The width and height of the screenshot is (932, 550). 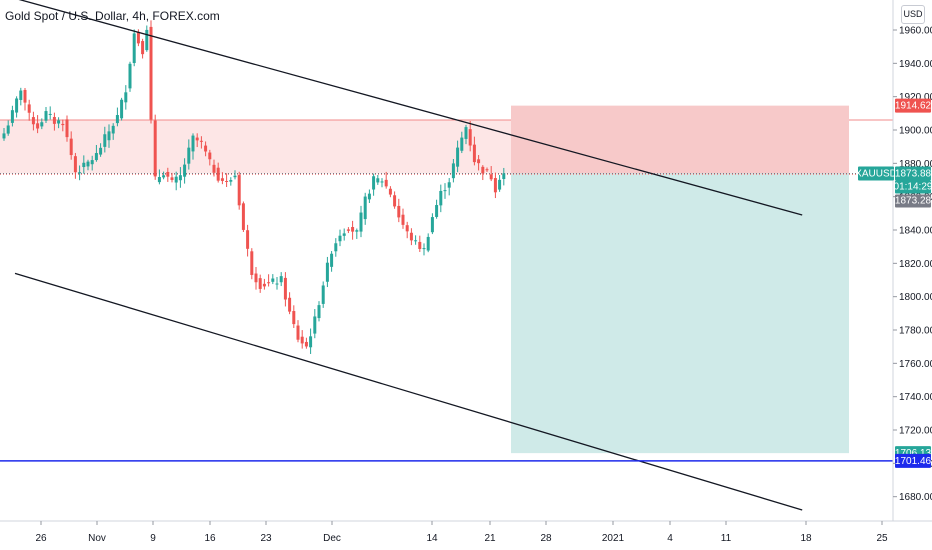 I want to click on x-tick-label: 14, so click(x=432, y=538).